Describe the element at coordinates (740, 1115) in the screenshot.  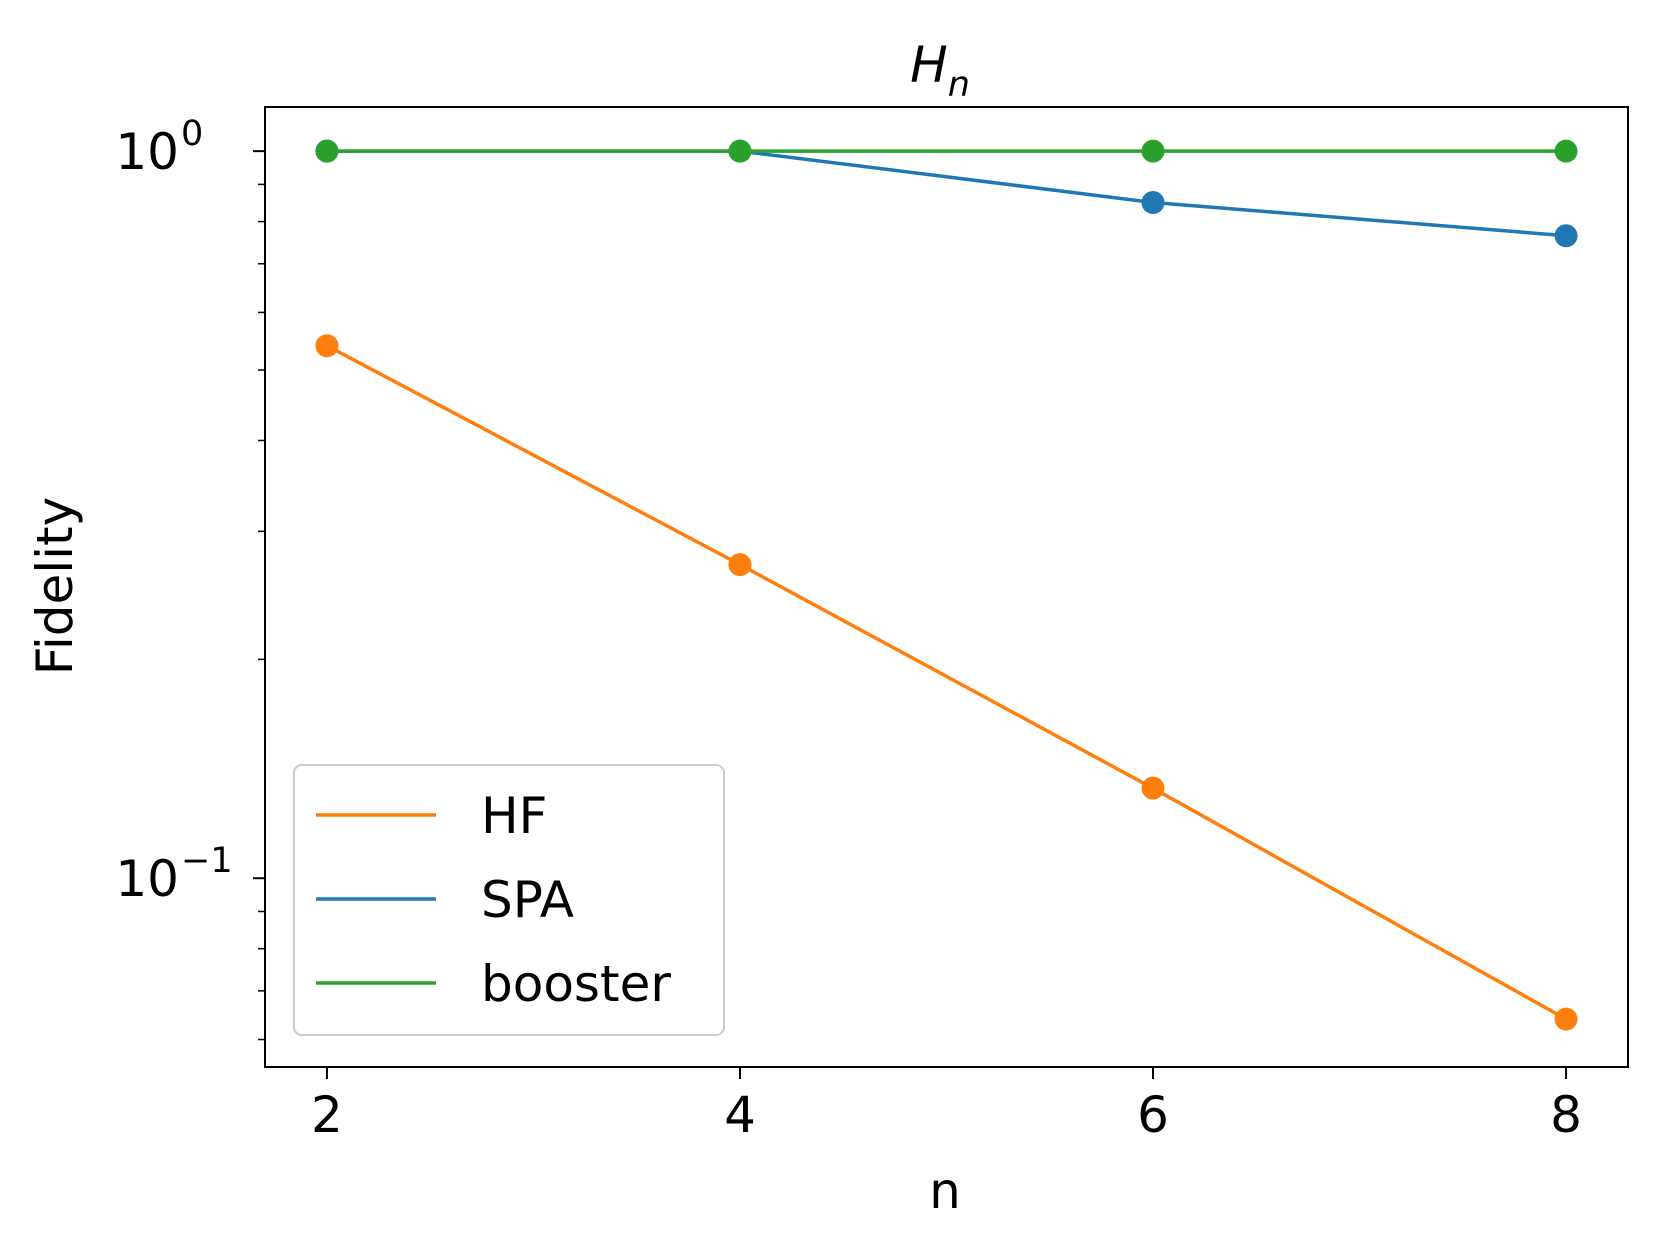
I see `x-tick-label: 4` at that location.